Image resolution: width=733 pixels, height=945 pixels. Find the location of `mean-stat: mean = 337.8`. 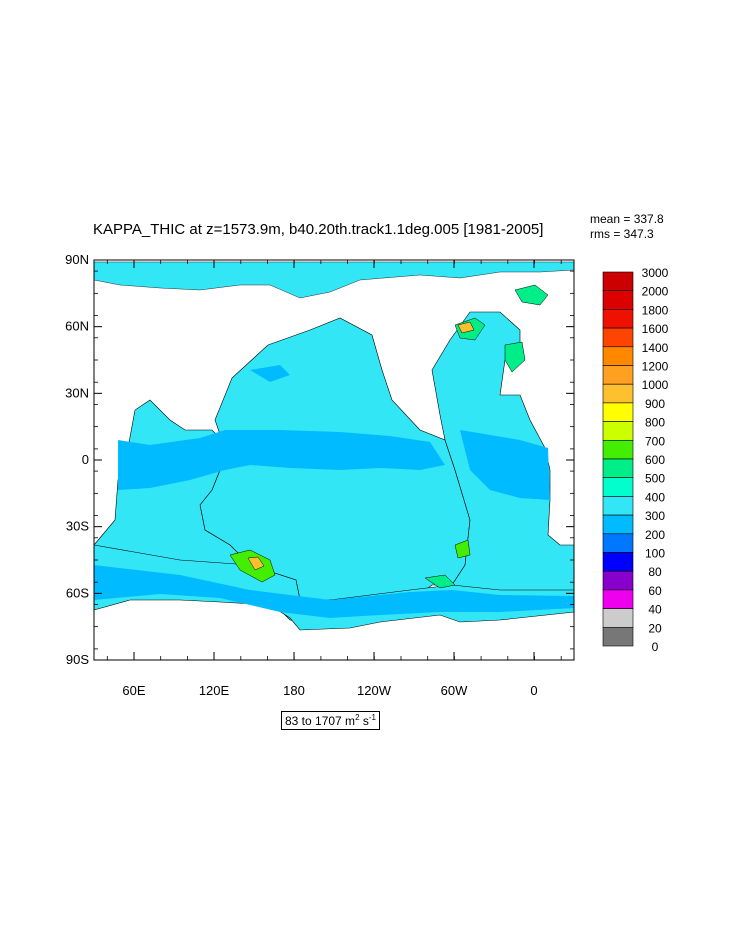

mean-stat: mean = 337.8 is located at coordinates (627, 219).